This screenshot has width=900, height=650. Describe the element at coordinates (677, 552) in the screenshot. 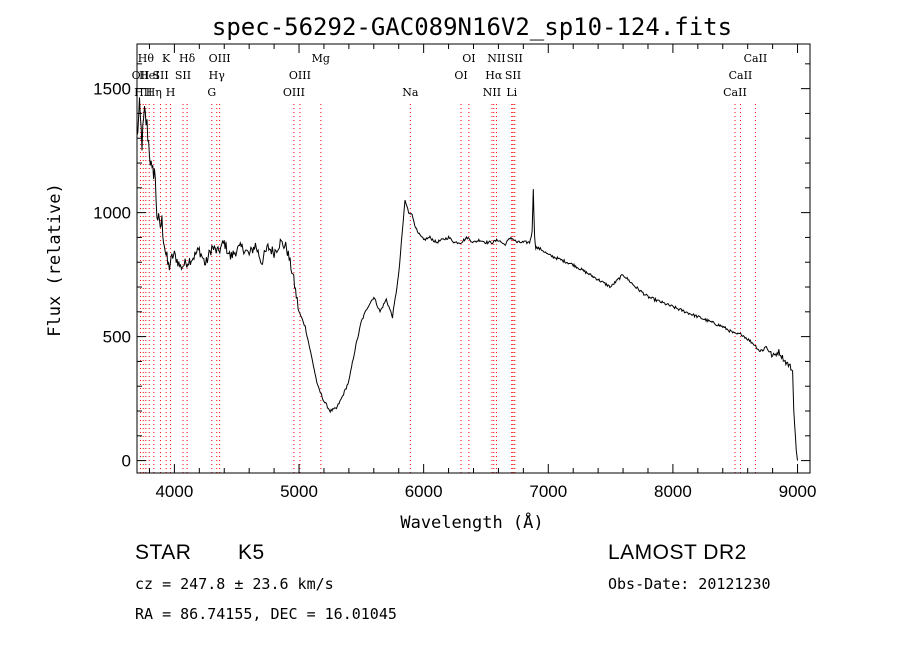

I see `survey-name: LAMOST DR2` at that location.